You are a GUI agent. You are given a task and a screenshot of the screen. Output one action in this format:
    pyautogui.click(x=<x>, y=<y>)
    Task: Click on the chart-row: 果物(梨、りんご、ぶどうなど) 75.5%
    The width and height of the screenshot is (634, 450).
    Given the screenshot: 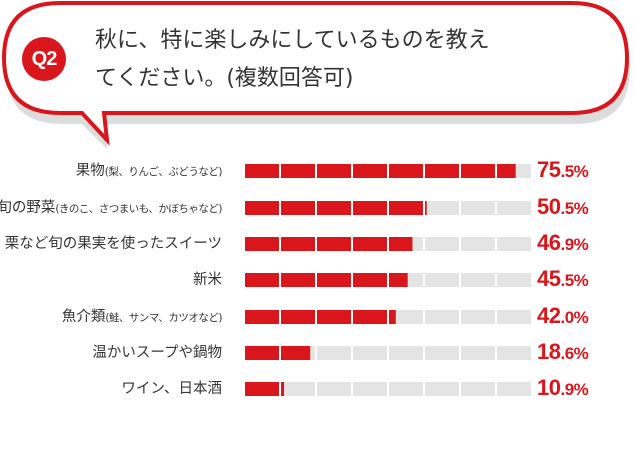 What is the action you would take?
    pyautogui.click(x=317, y=169)
    